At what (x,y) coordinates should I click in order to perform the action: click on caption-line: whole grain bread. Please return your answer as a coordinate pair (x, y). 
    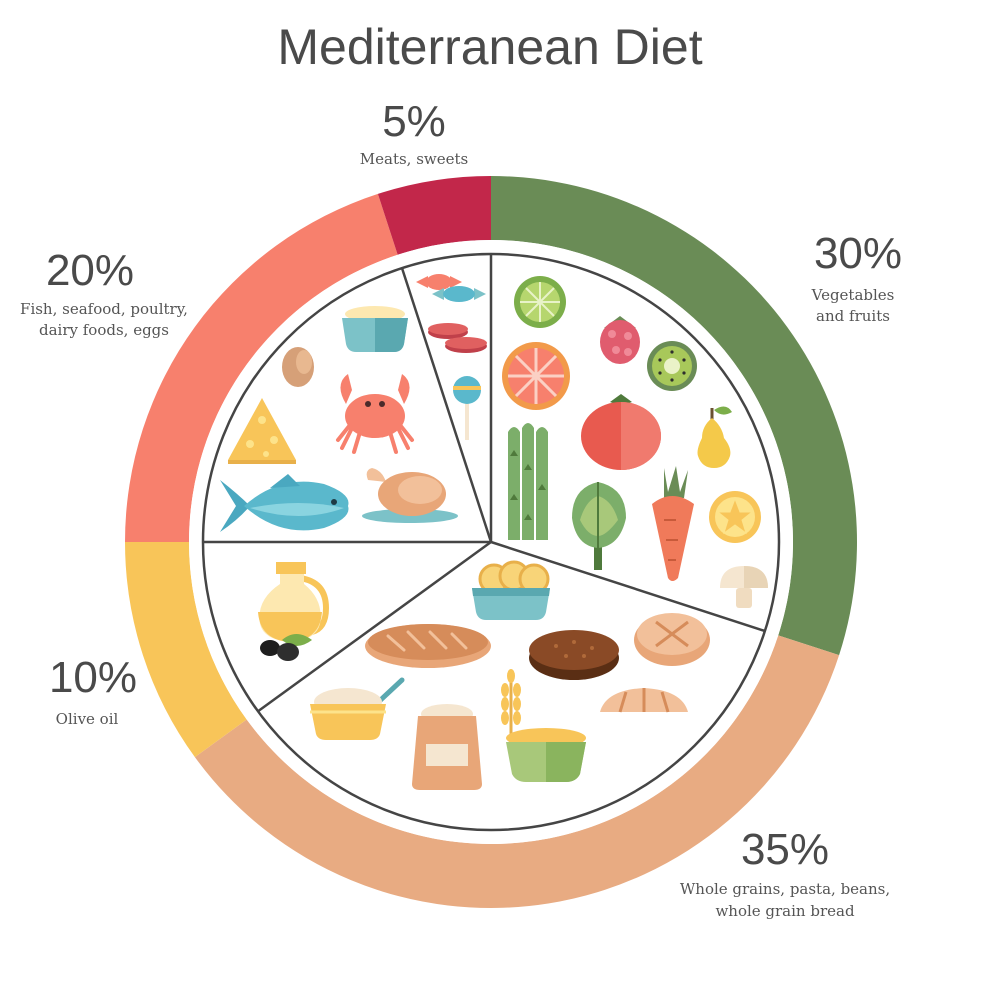
    Looking at the image, I should click on (785, 911).